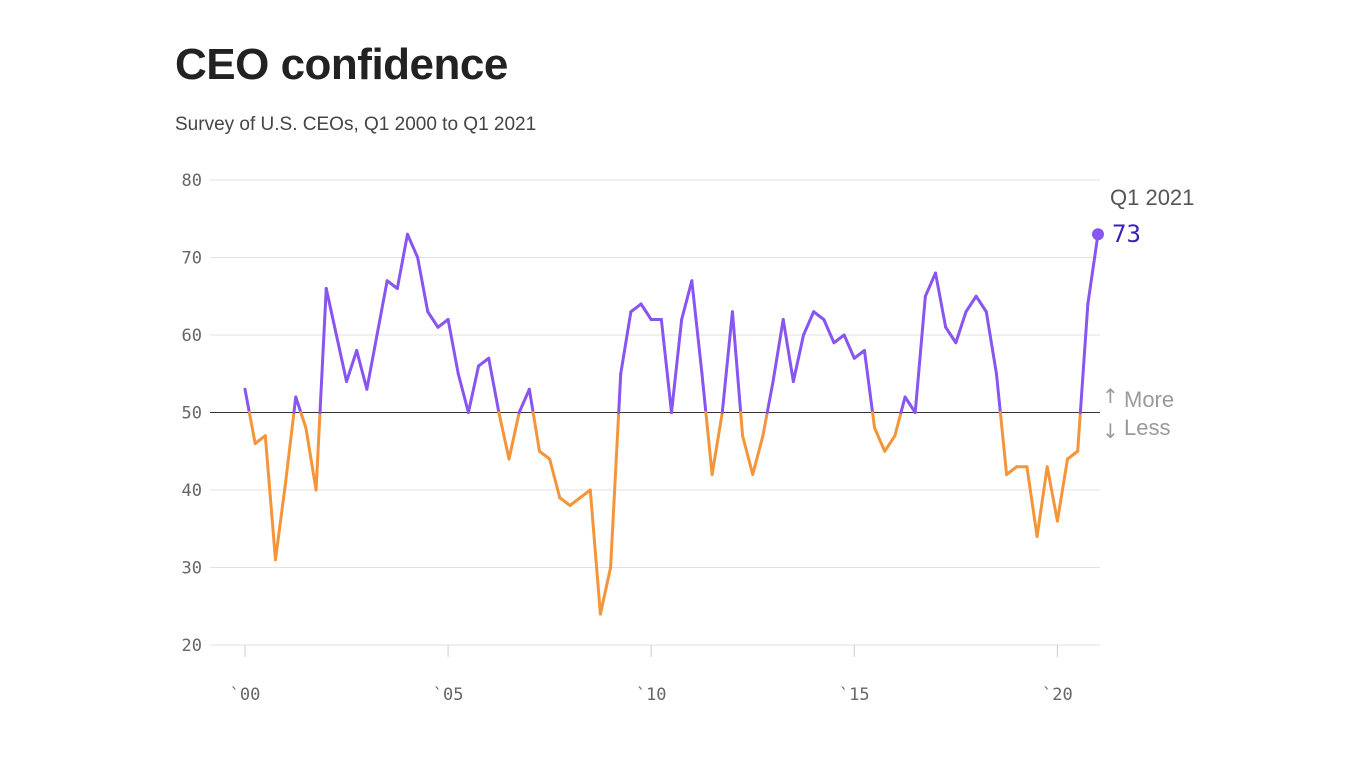  Describe the element at coordinates (192, 491) in the screenshot. I see `y-tick-label: 40` at that location.